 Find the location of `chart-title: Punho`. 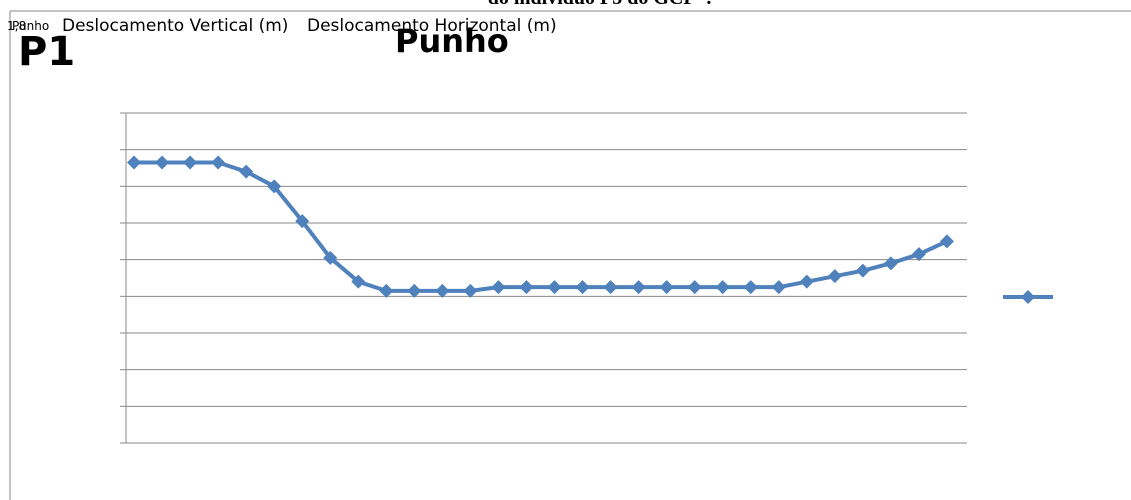

chart-title: Punho is located at coordinates (452, 41).